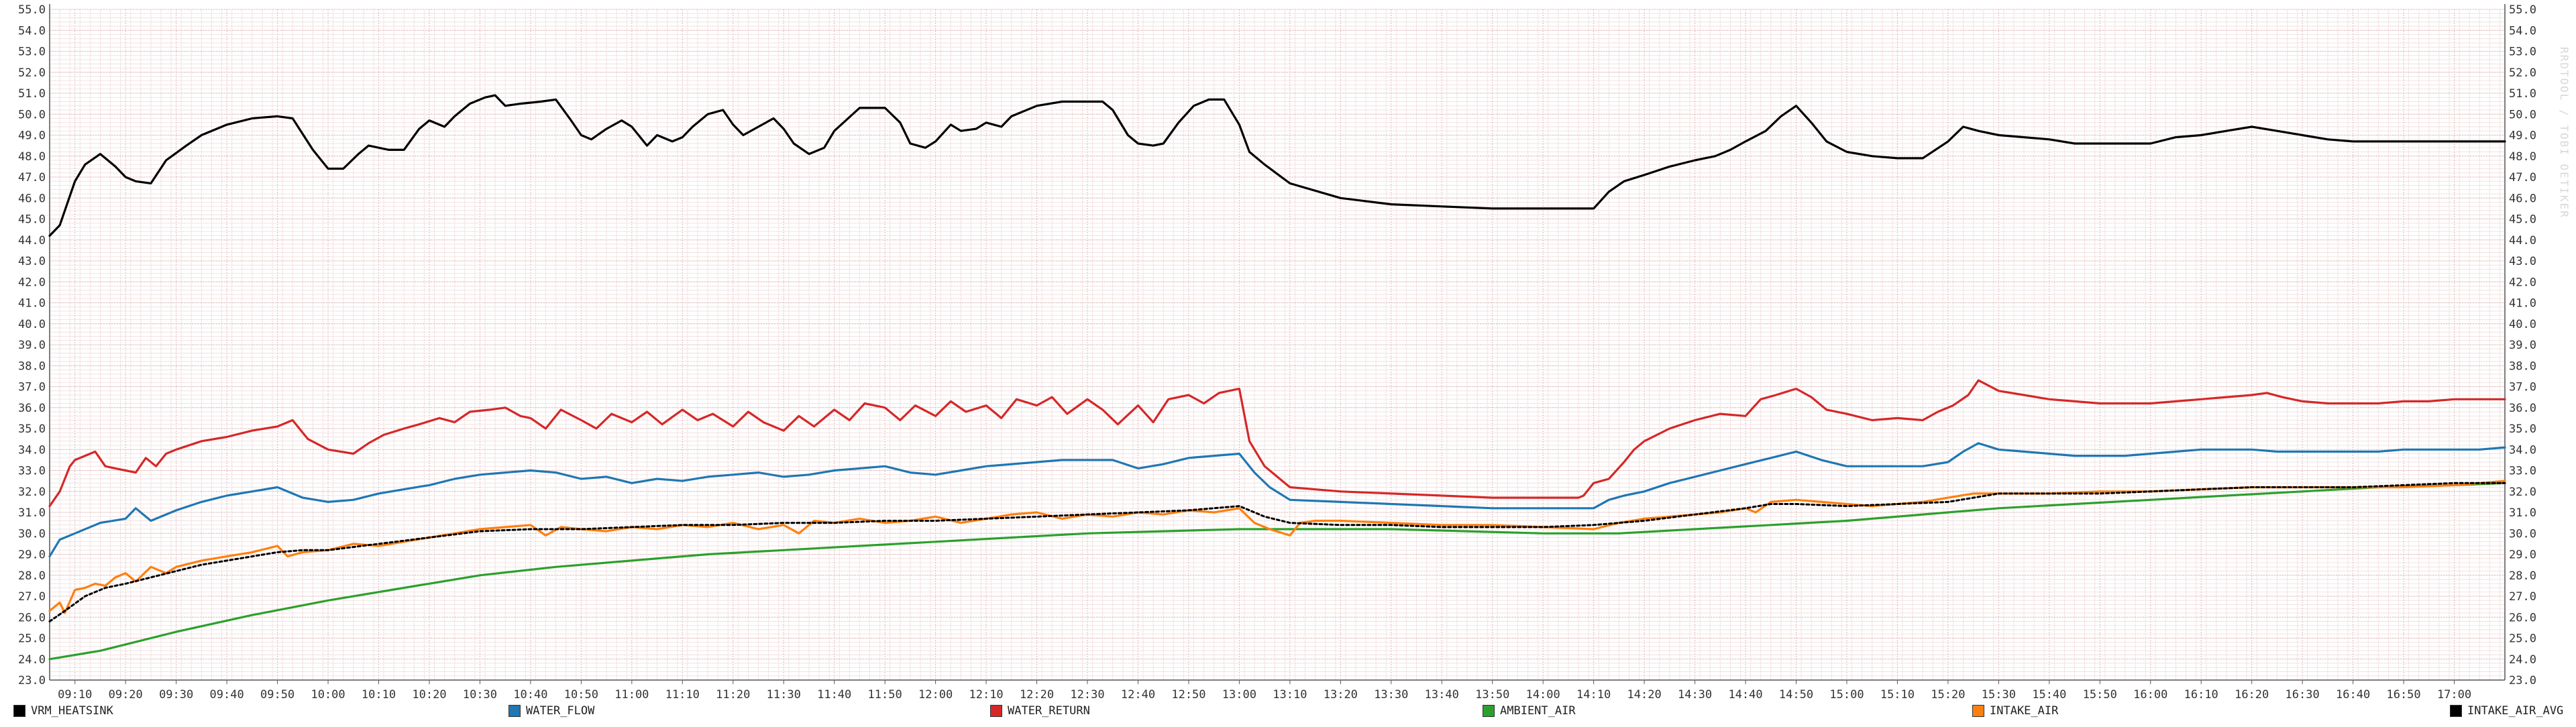  I want to click on x-tick-label: 12:00, so click(935, 695).